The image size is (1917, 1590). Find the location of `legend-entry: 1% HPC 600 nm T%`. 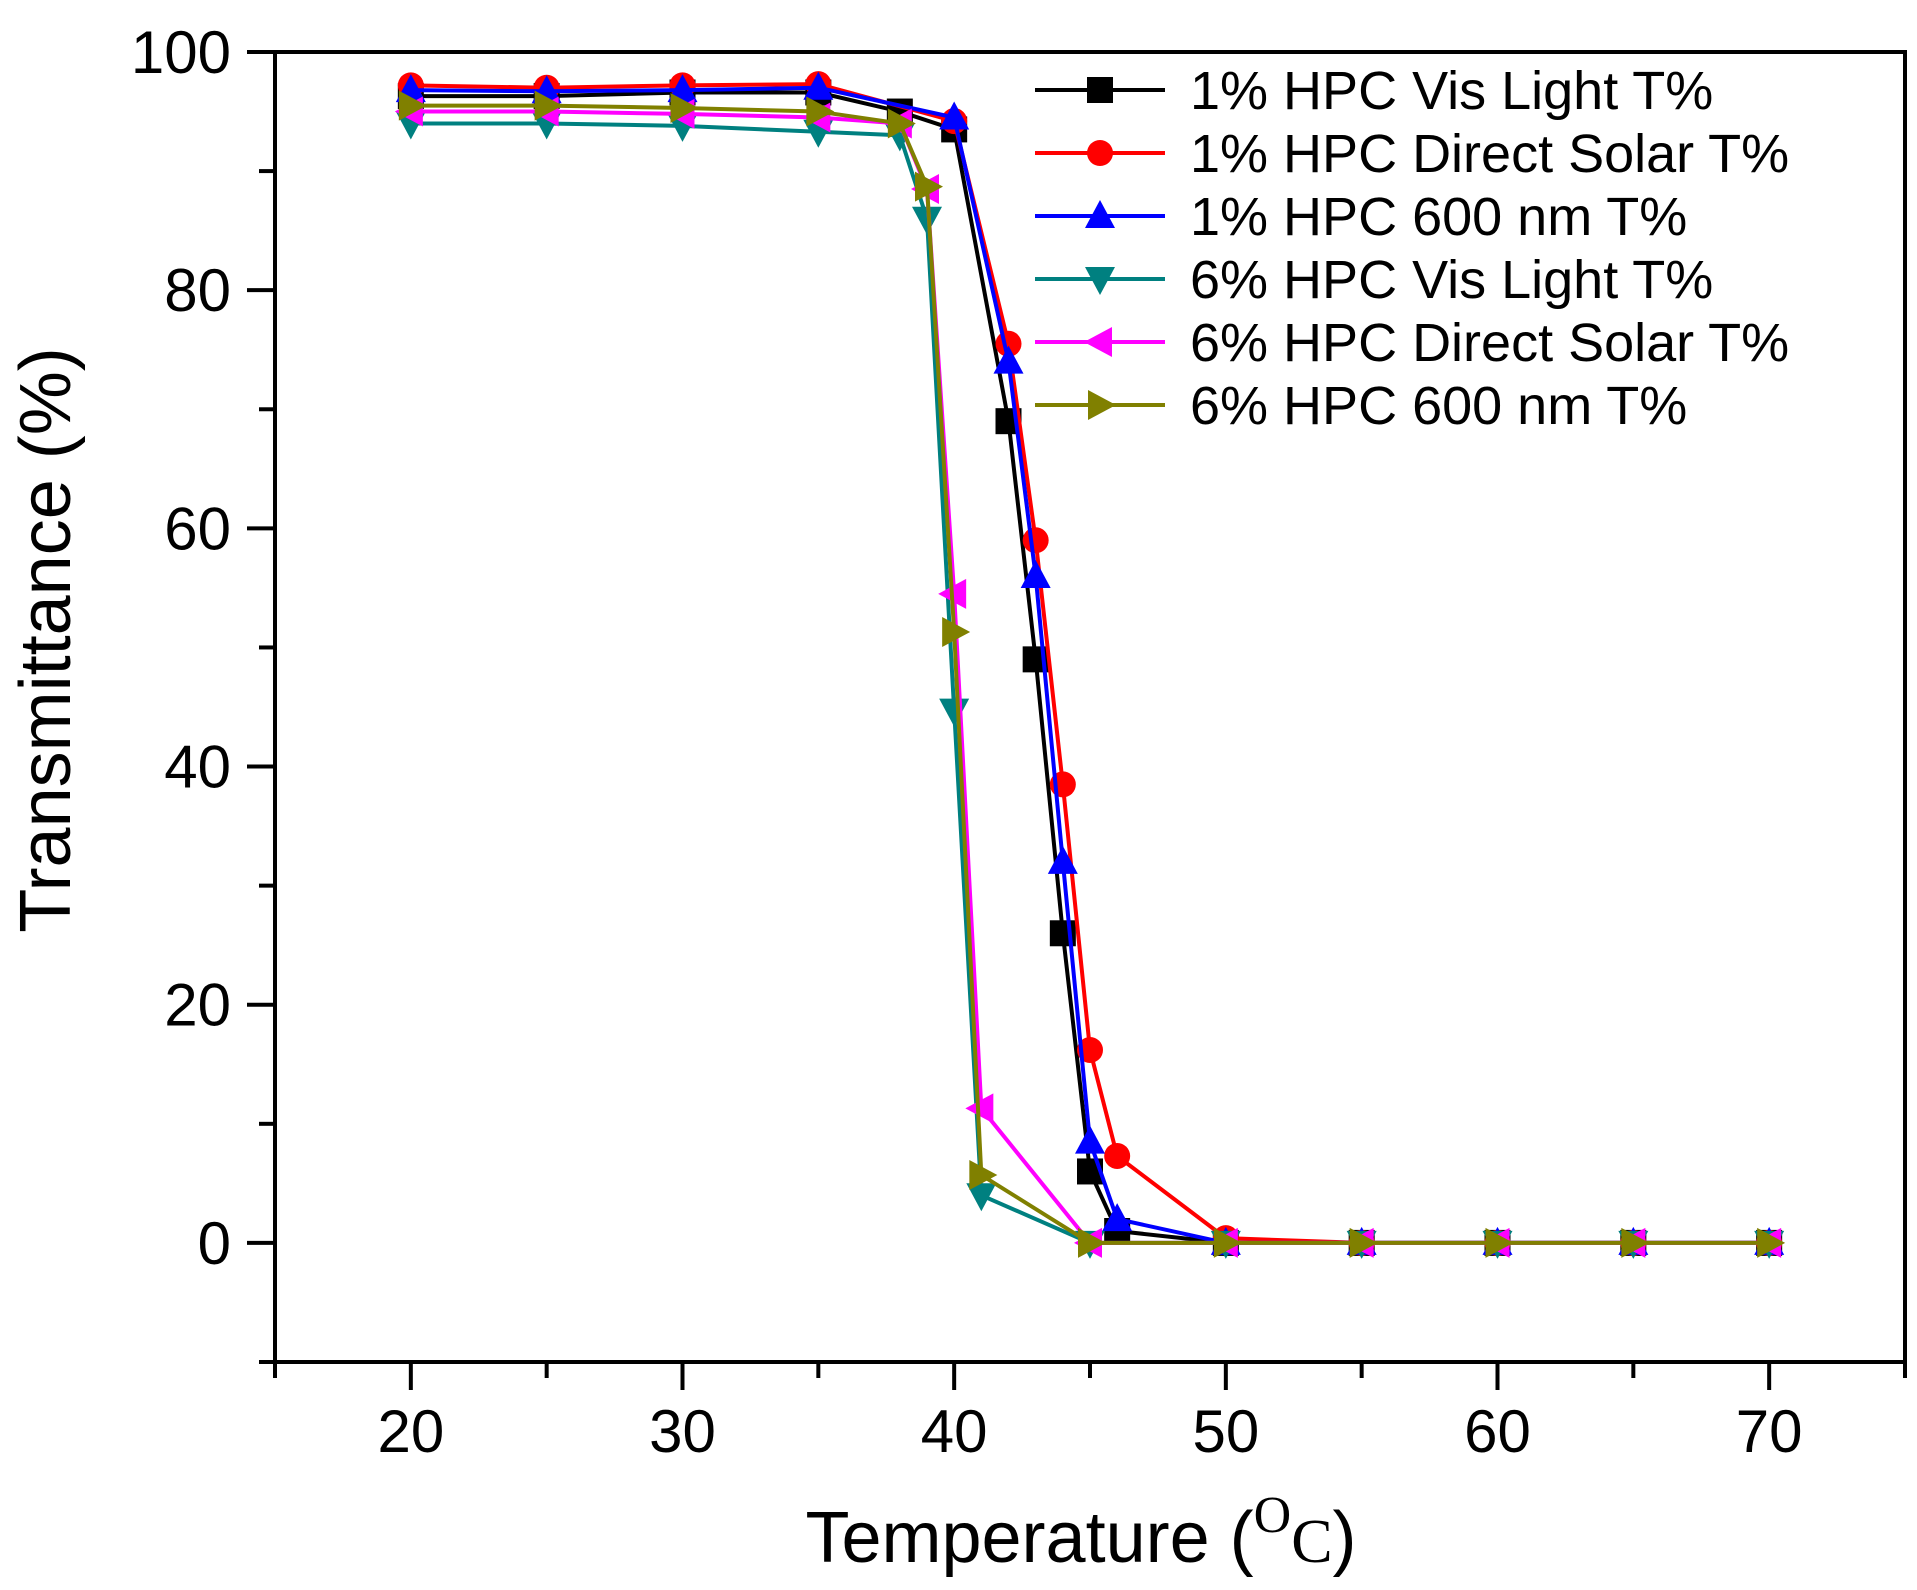

legend-entry: 1% HPC 600 nm T% is located at coordinates (1361, 217).